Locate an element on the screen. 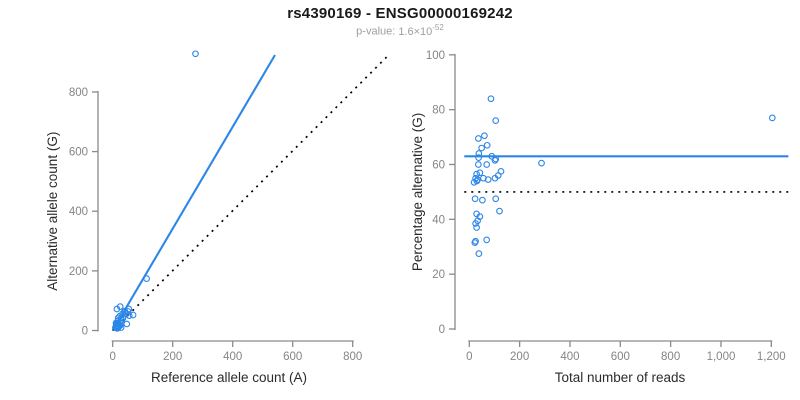 This screenshot has height=400, width=800. y-axis-title: Alternative allele count (G) is located at coordinates (52, 211).